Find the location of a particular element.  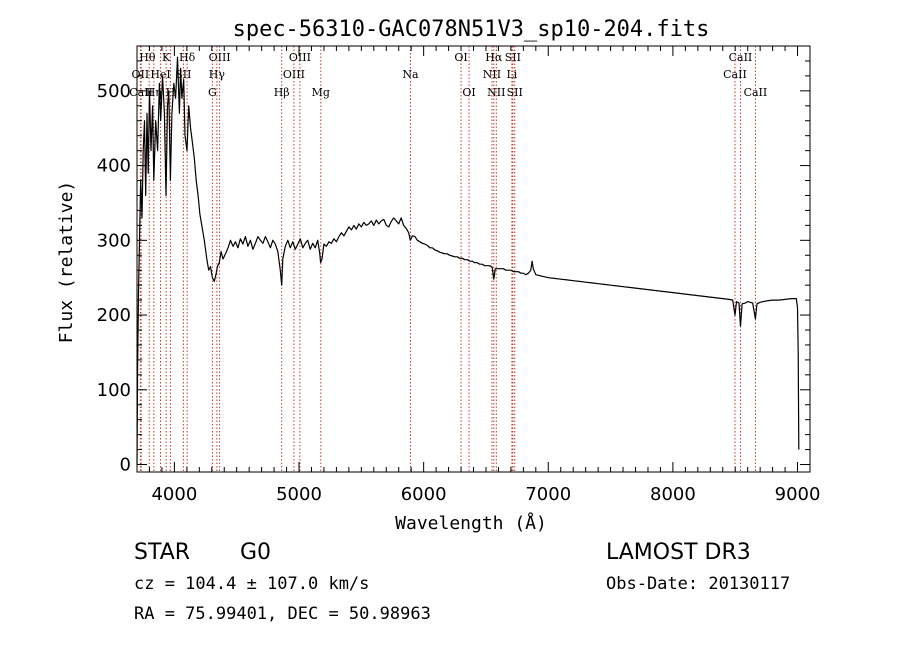

line-label-r0-8: CaII is located at coordinates (741, 57).